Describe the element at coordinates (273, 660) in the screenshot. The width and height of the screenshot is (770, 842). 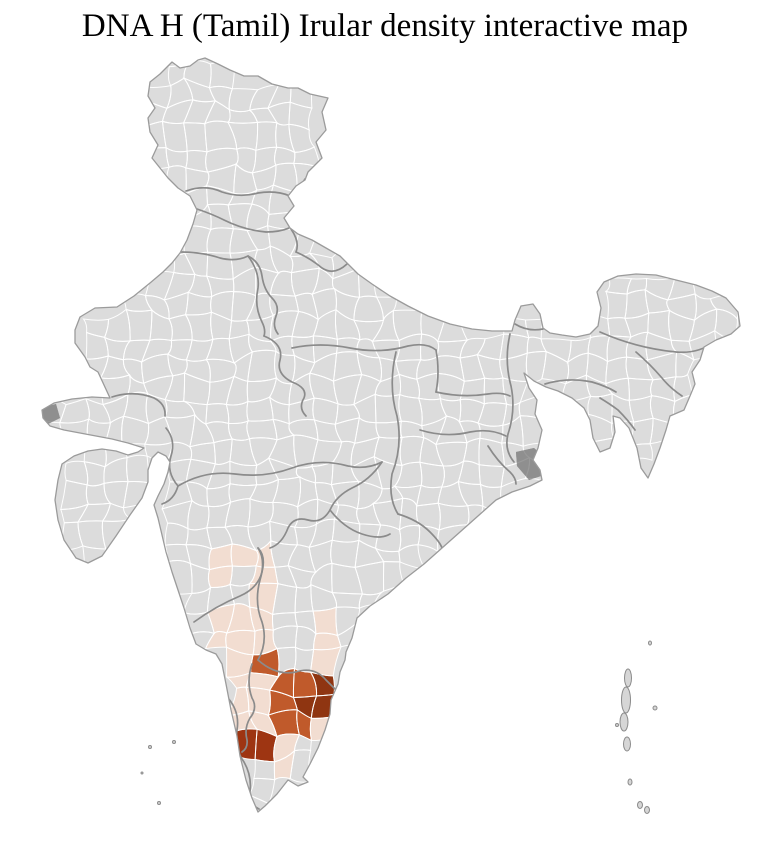
I see `density-zones` at that location.